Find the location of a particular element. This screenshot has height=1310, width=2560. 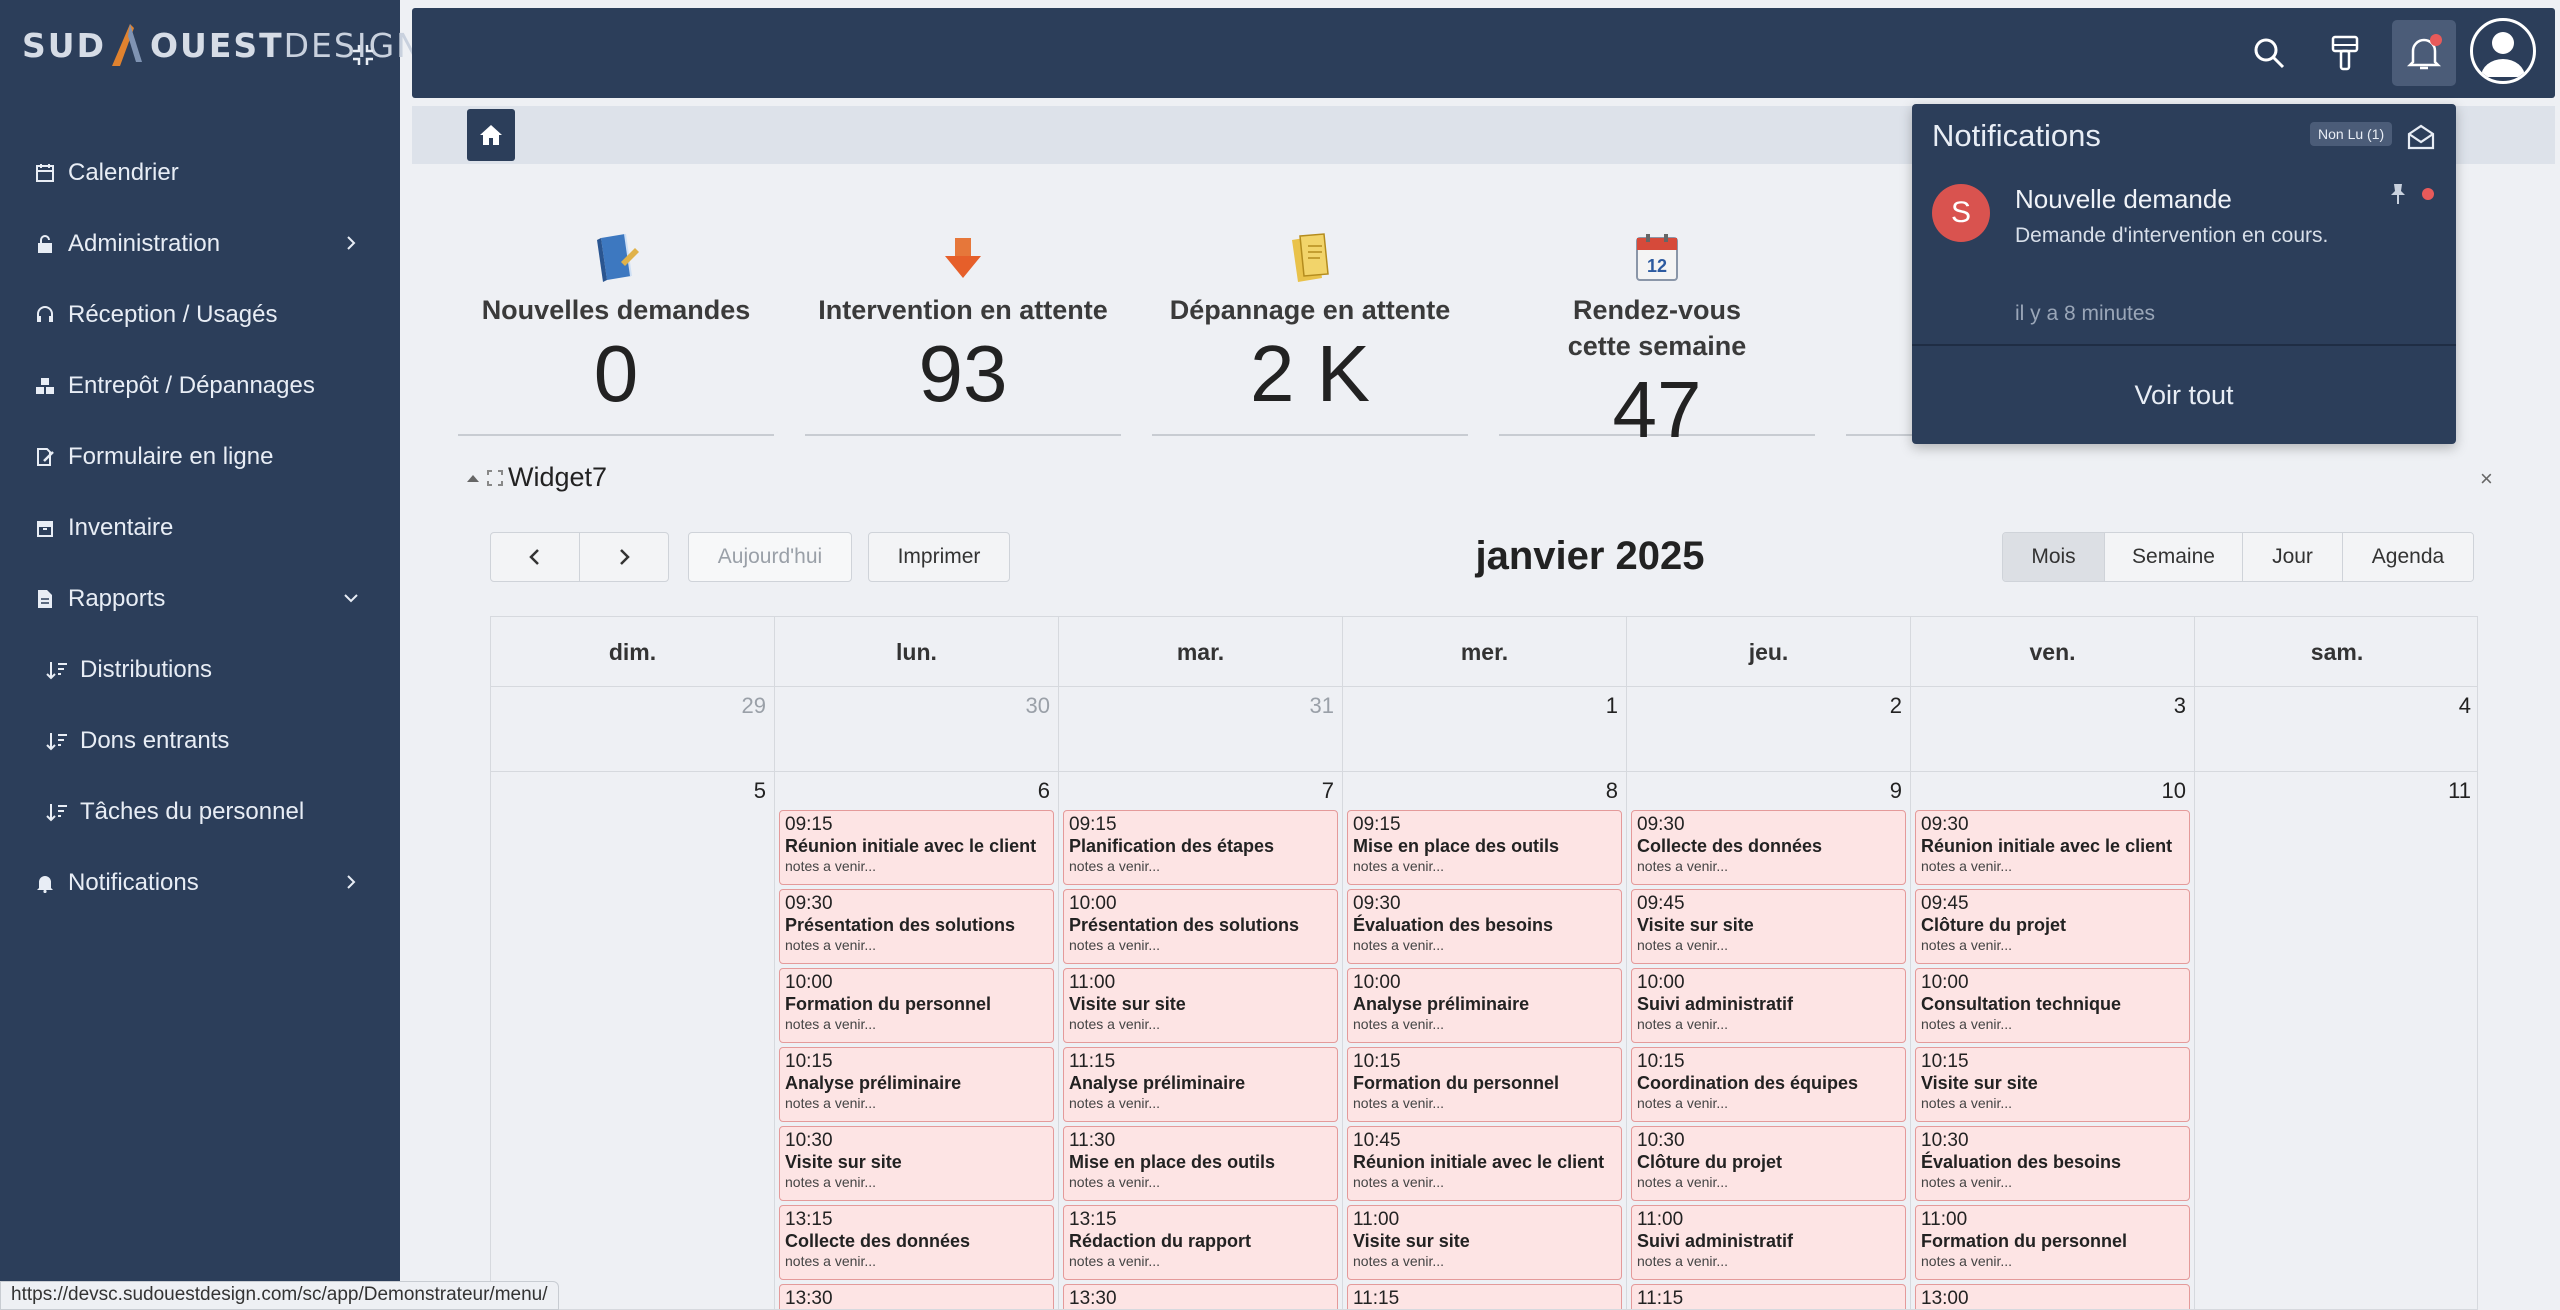

home-button is located at coordinates (491, 135).